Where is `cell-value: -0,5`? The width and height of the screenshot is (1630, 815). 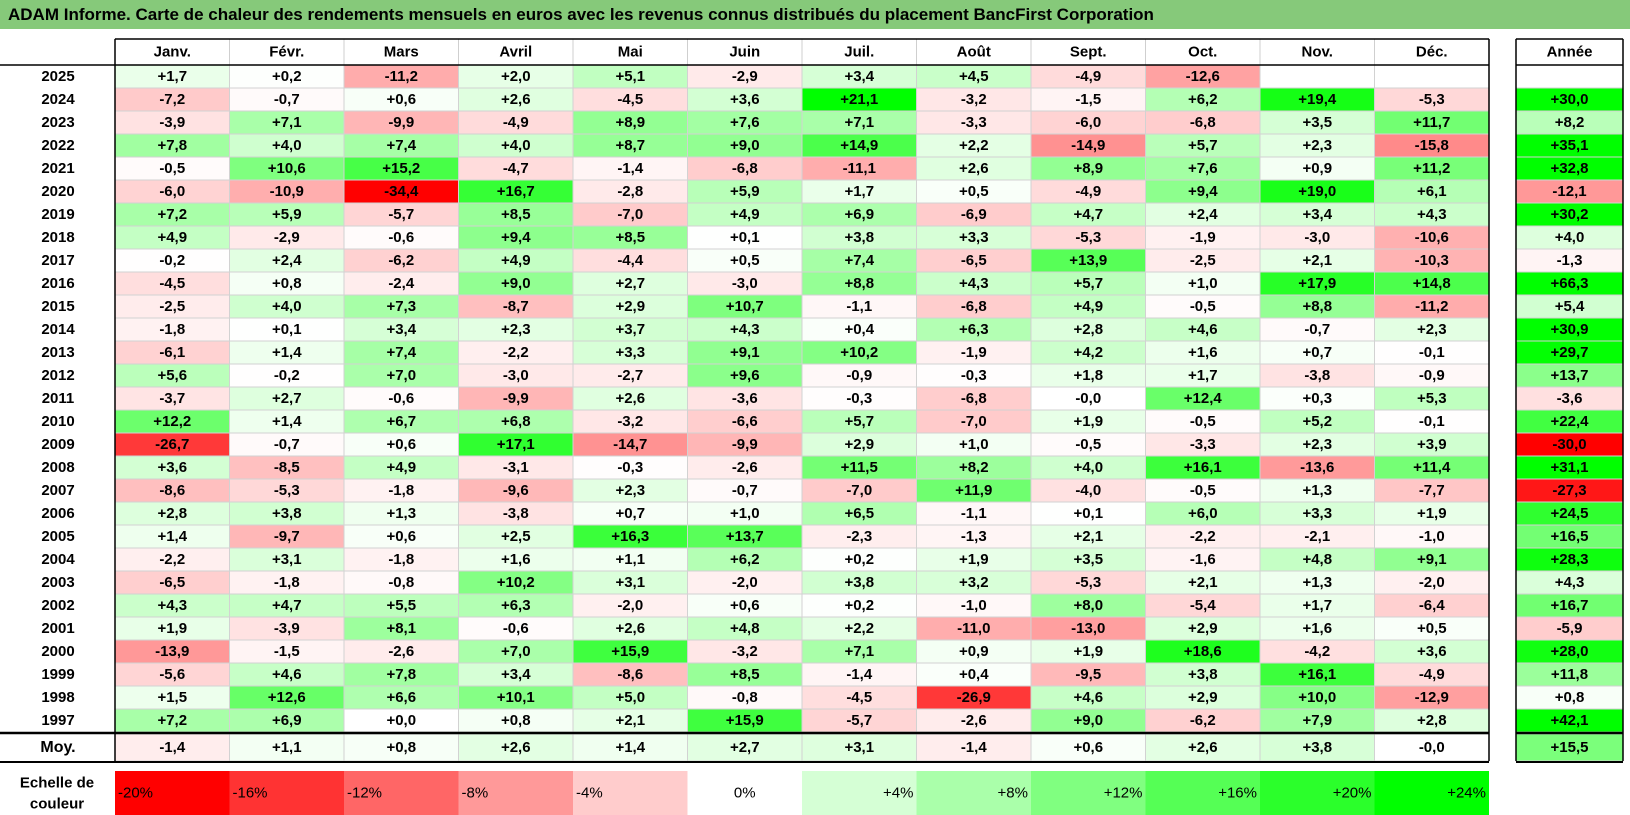
cell-value: -0,5 is located at coordinates (1088, 444).